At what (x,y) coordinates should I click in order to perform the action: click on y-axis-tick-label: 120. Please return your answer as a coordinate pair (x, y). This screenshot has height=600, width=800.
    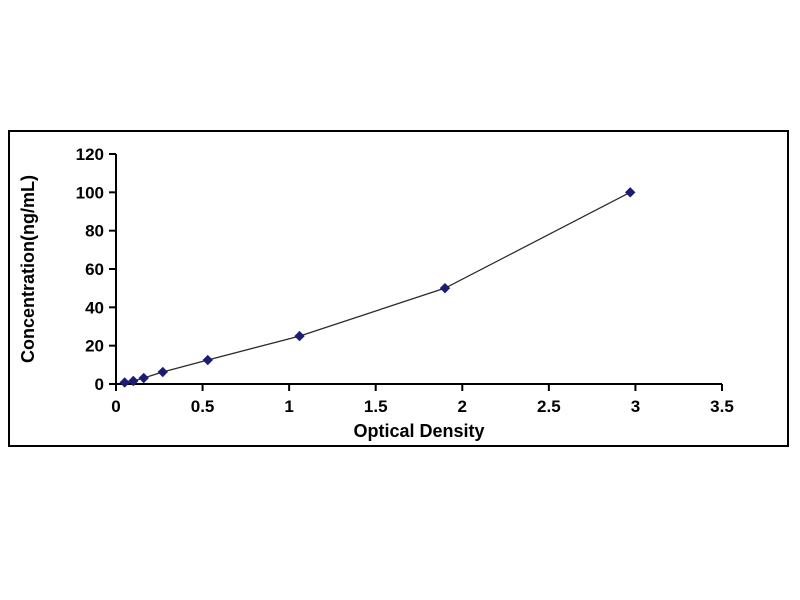
    Looking at the image, I should click on (90, 154).